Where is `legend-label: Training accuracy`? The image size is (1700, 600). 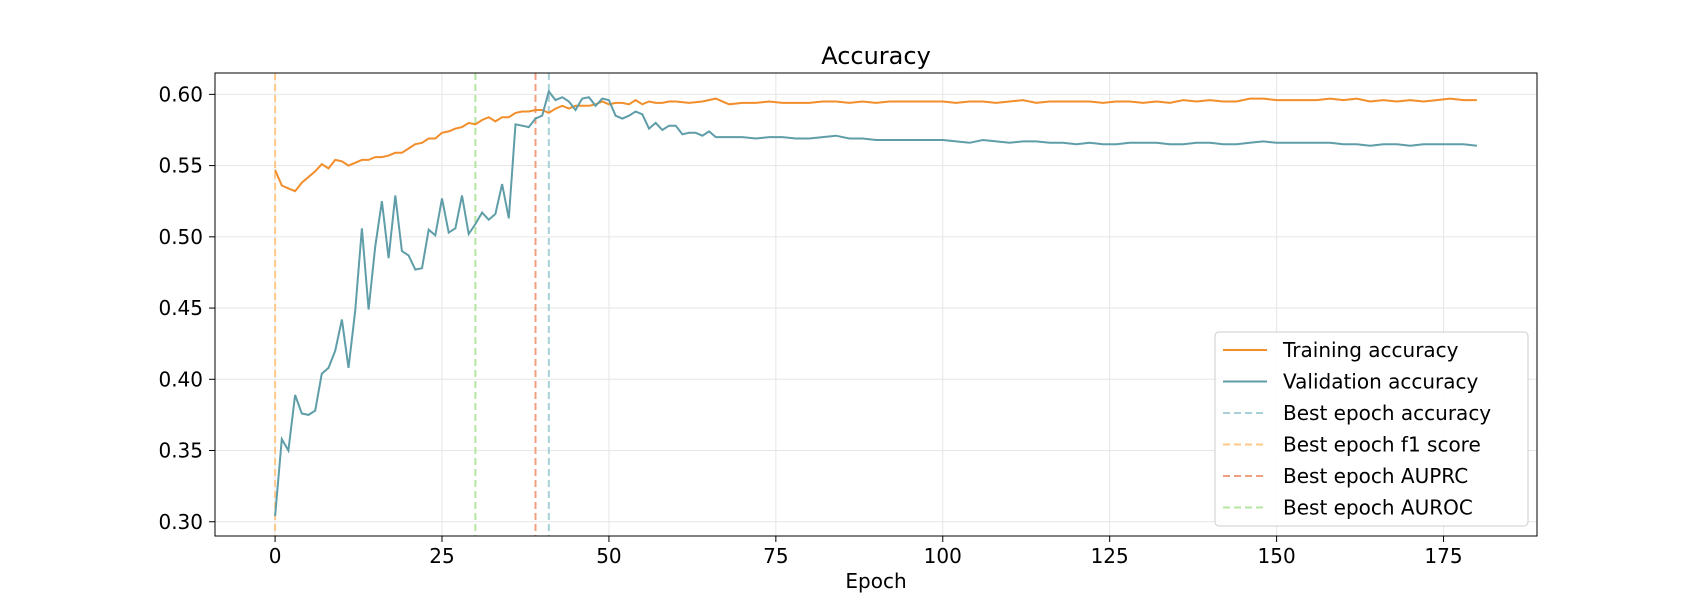
legend-label: Training accuracy is located at coordinates (1370, 350).